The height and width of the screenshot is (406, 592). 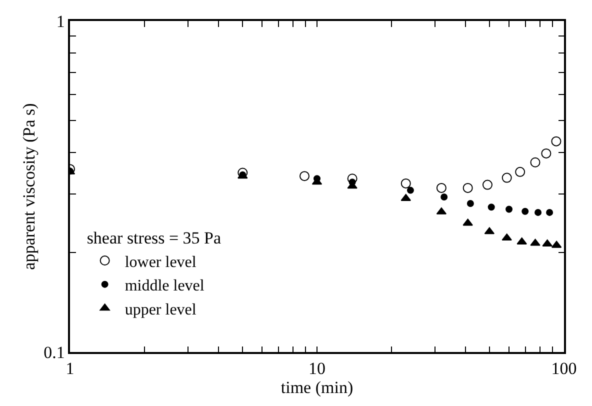 What do you see at coordinates (154, 238) in the screenshot?
I see `legend-title: shear stress = 35 Pa` at bounding box center [154, 238].